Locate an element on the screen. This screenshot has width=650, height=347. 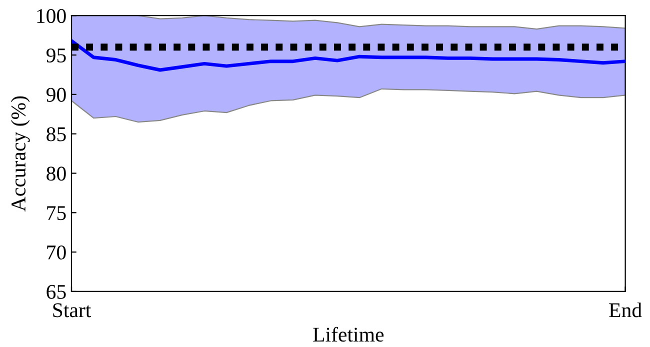
y-tick-label: 95 is located at coordinates (56, 55).